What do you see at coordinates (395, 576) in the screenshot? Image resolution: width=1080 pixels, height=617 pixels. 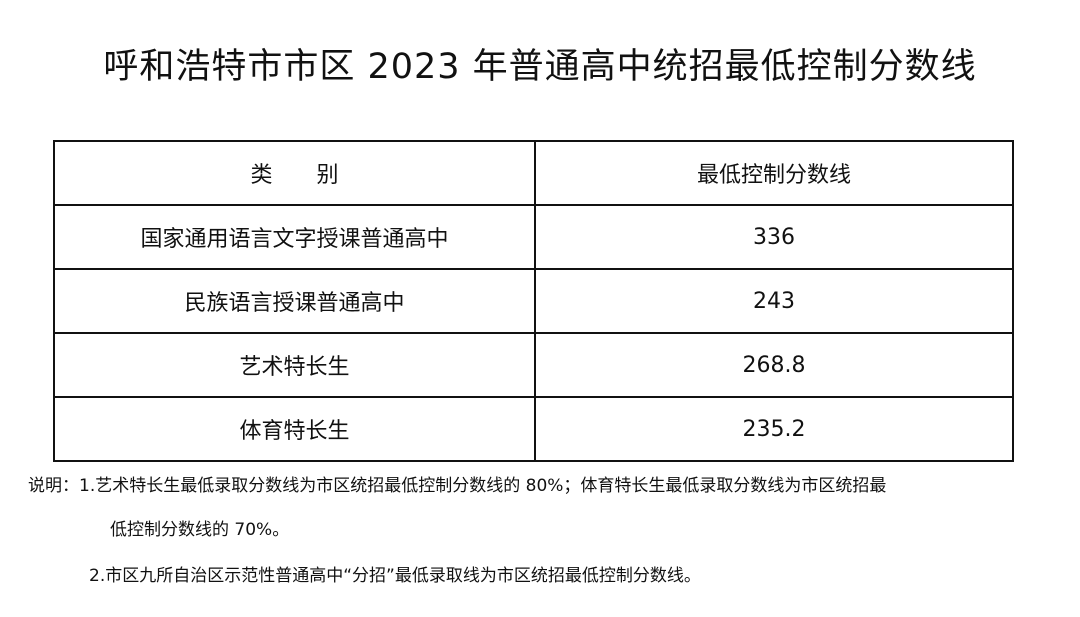 I see `note-2: 2.市区九所自治区示范性普通高中“分招”最低录取线为市区统招最低控制分数线。` at bounding box center [395, 576].